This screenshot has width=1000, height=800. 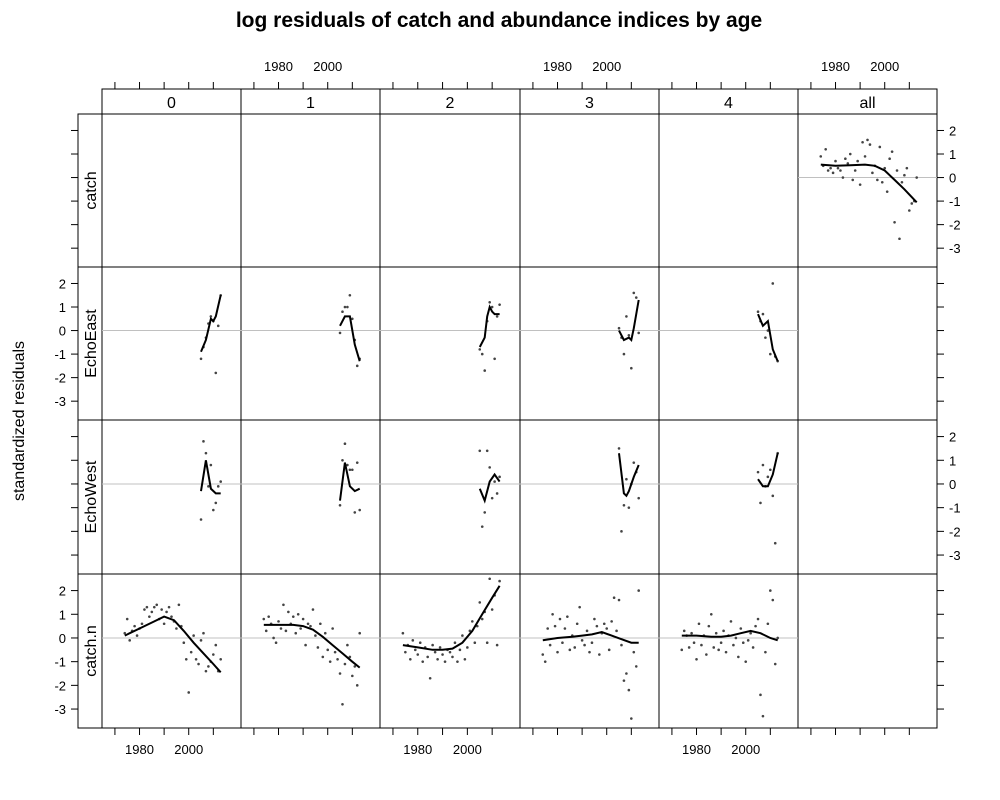 I want to click on strip-label-row-0: catch, so click(x=91, y=190).